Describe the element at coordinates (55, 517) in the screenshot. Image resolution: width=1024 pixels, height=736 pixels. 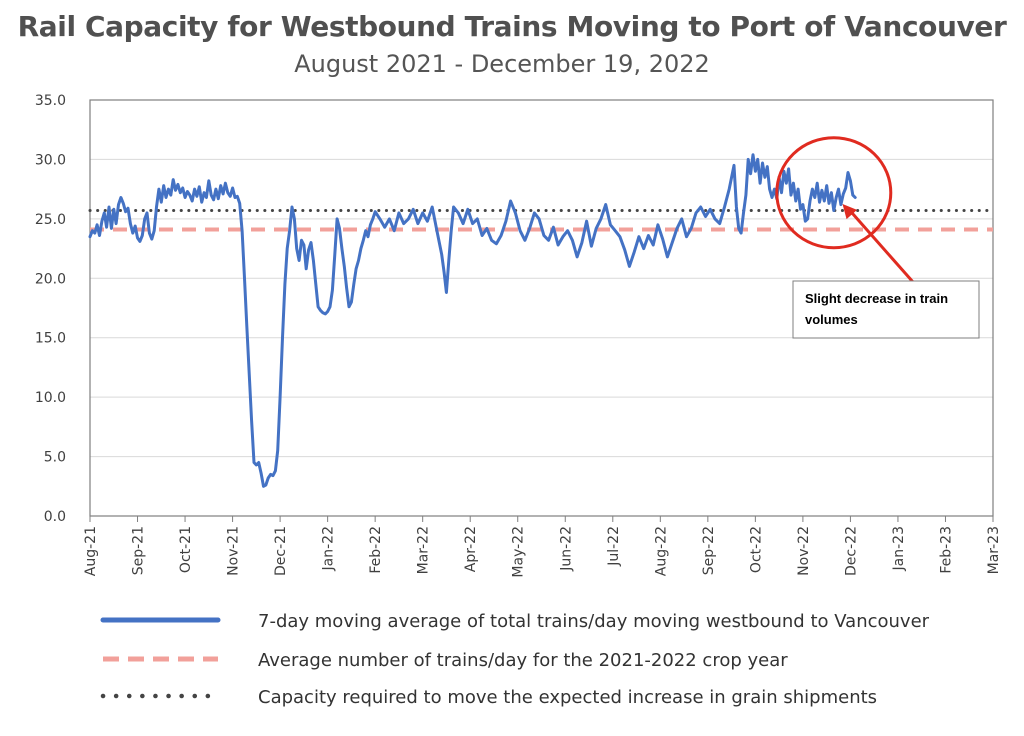
I see `y-tick-label: 0.0` at that location.